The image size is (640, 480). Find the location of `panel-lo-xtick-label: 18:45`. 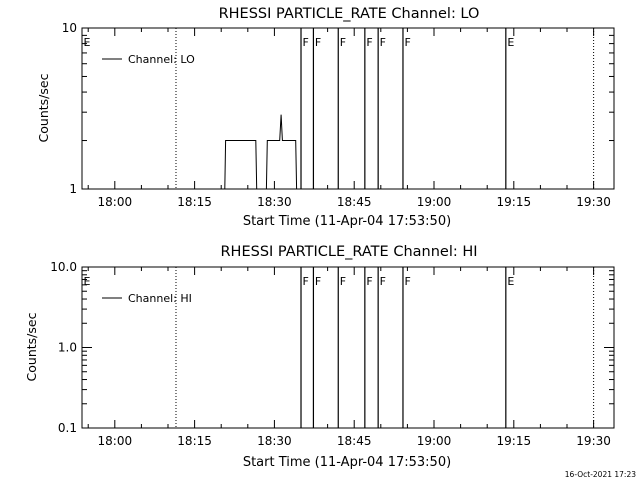

panel-lo-xtick-label: 18:45 is located at coordinates (354, 202).